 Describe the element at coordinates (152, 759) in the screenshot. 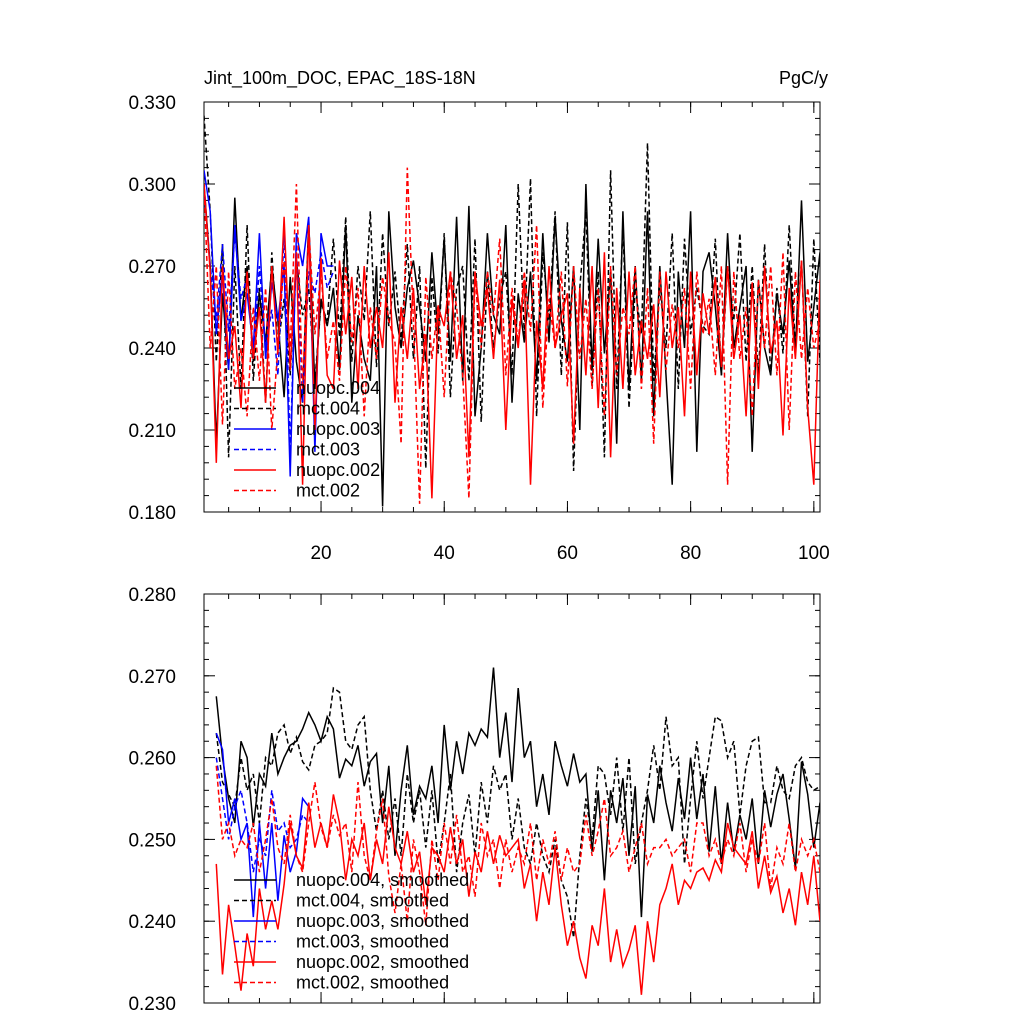

I see `y-tick-label: 0.260` at that location.